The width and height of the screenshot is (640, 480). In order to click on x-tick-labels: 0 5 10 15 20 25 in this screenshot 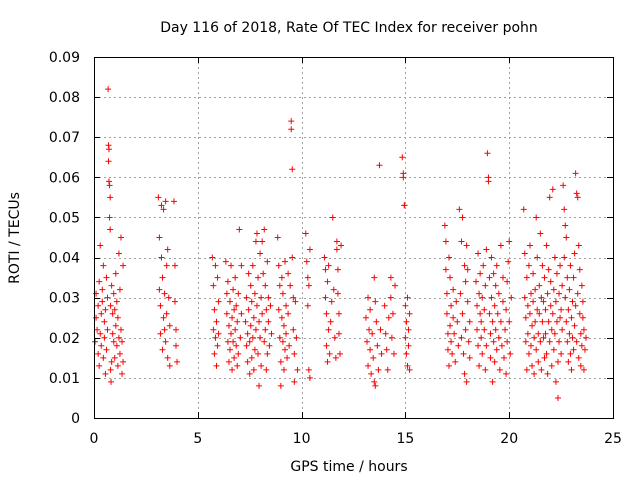, I will do `click(356, 439)`.